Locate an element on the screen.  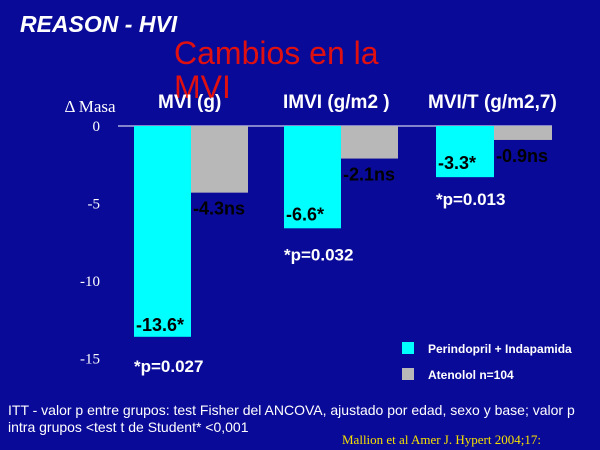
slide-title: REASON - HVI is located at coordinates (99, 24).